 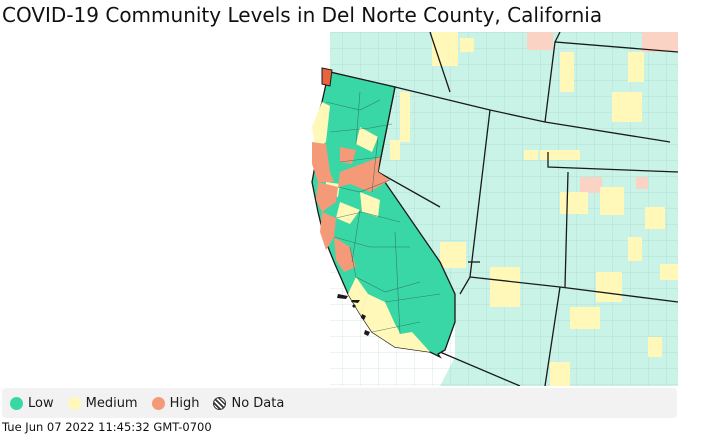 What do you see at coordinates (258, 403) in the screenshot?
I see `legend-label-no-data: No Data` at bounding box center [258, 403].